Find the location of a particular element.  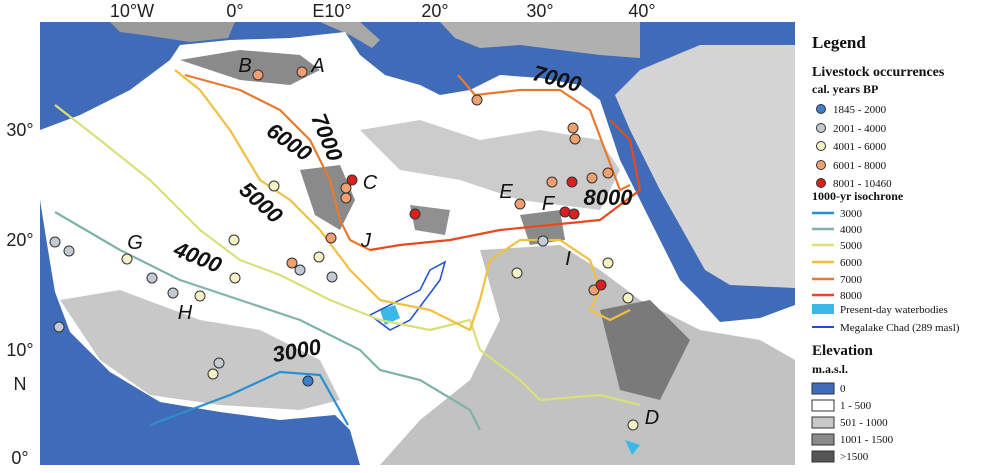

legend-item: 3000 is located at coordinates (851, 214).